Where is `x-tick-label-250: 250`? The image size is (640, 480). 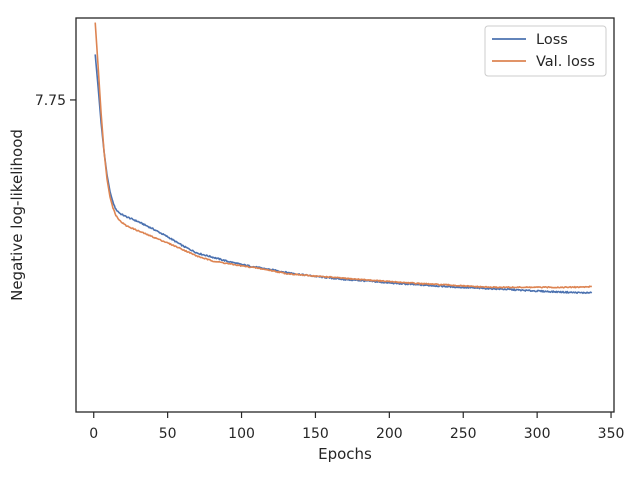 x-tick-label-250: 250 is located at coordinates (463, 434).